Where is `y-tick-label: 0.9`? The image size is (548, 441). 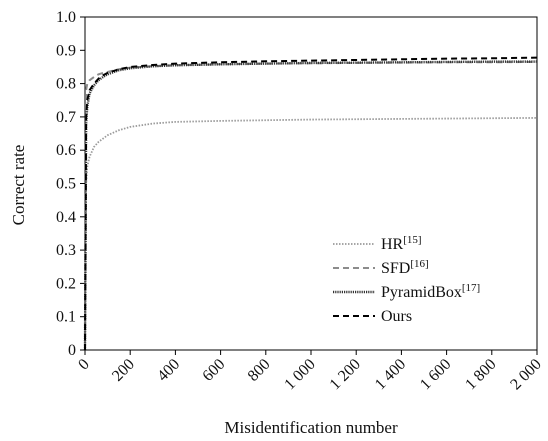 y-tick-label: 0.9 is located at coordinates (66, 50).